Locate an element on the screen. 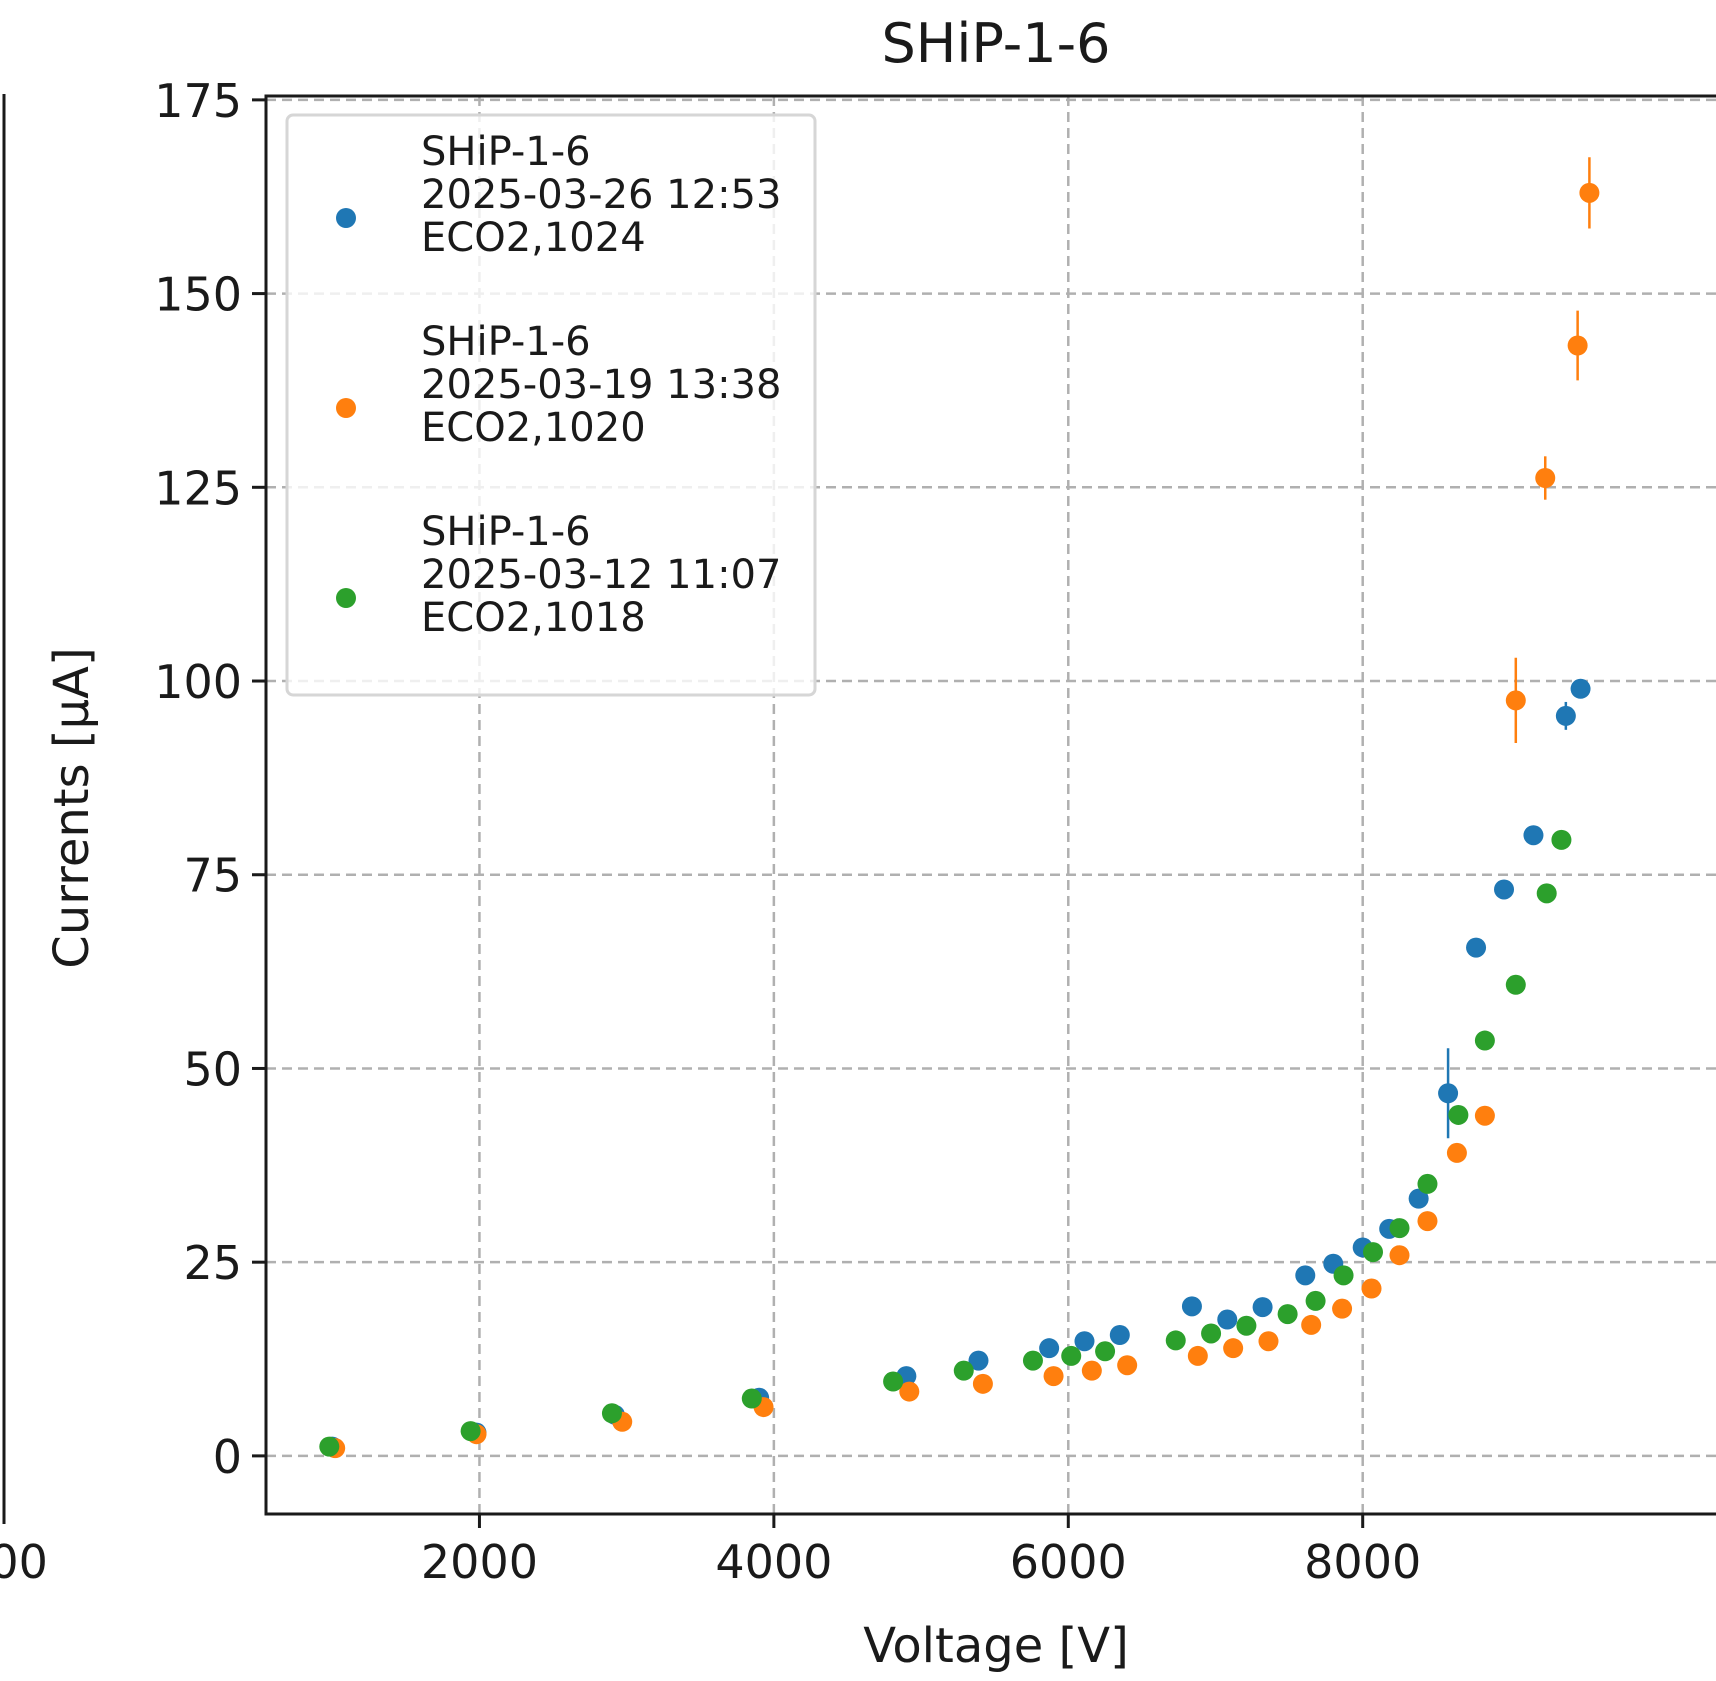 The width and height of the screenshot is (1716, 1681). legend-label: SHiP-1-6 2025-03-12 11:07 ECO2,1018 is located at coordinates (601, 575).